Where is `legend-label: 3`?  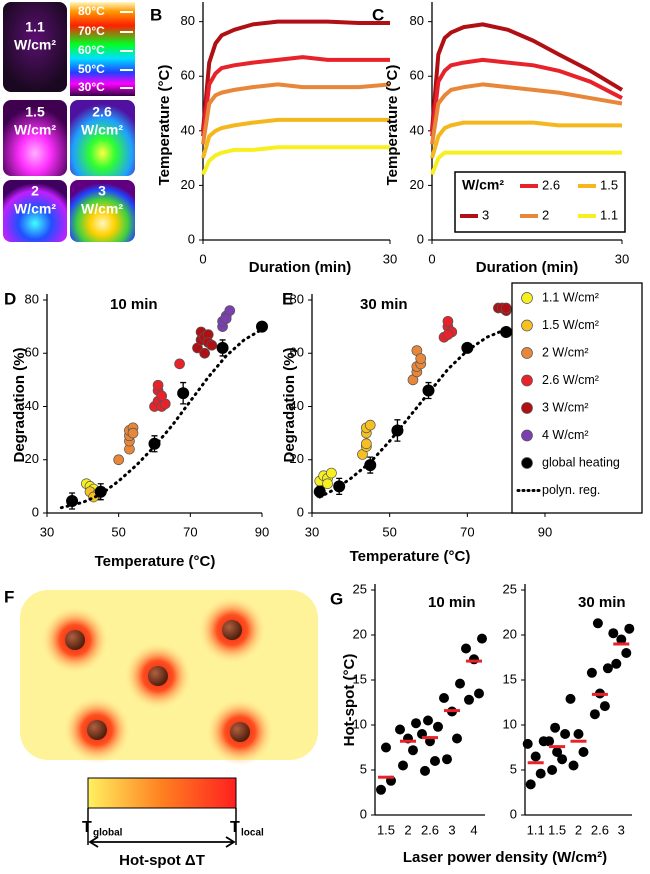 legend-label: 3 is located at coordinates (485, 214).